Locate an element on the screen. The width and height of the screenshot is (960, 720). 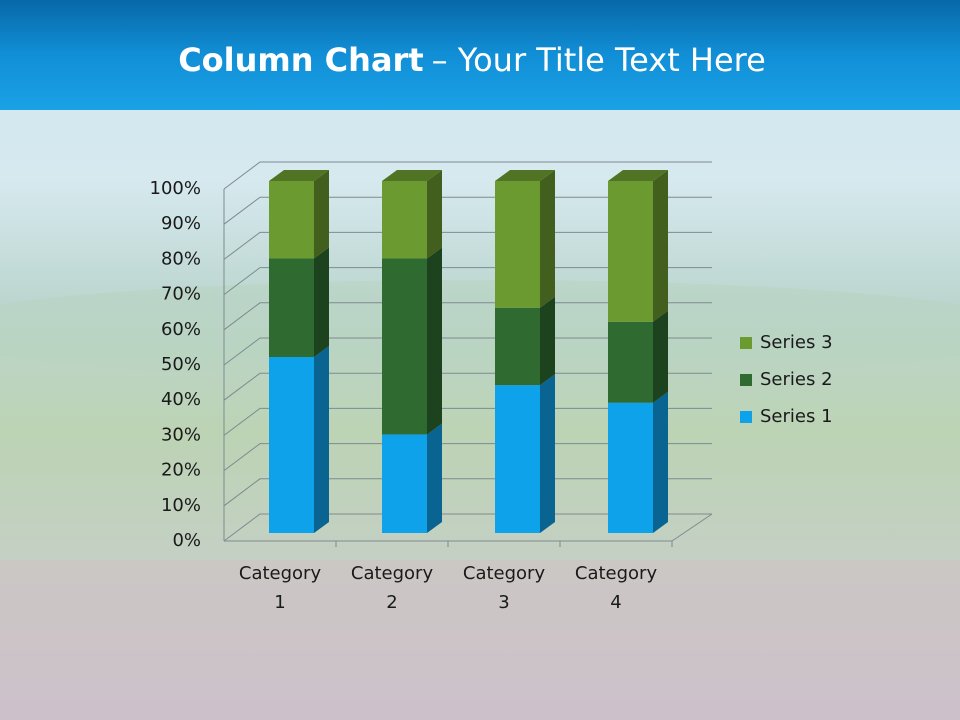
y-tick-label: 90% is located at coordinates (181, 223).